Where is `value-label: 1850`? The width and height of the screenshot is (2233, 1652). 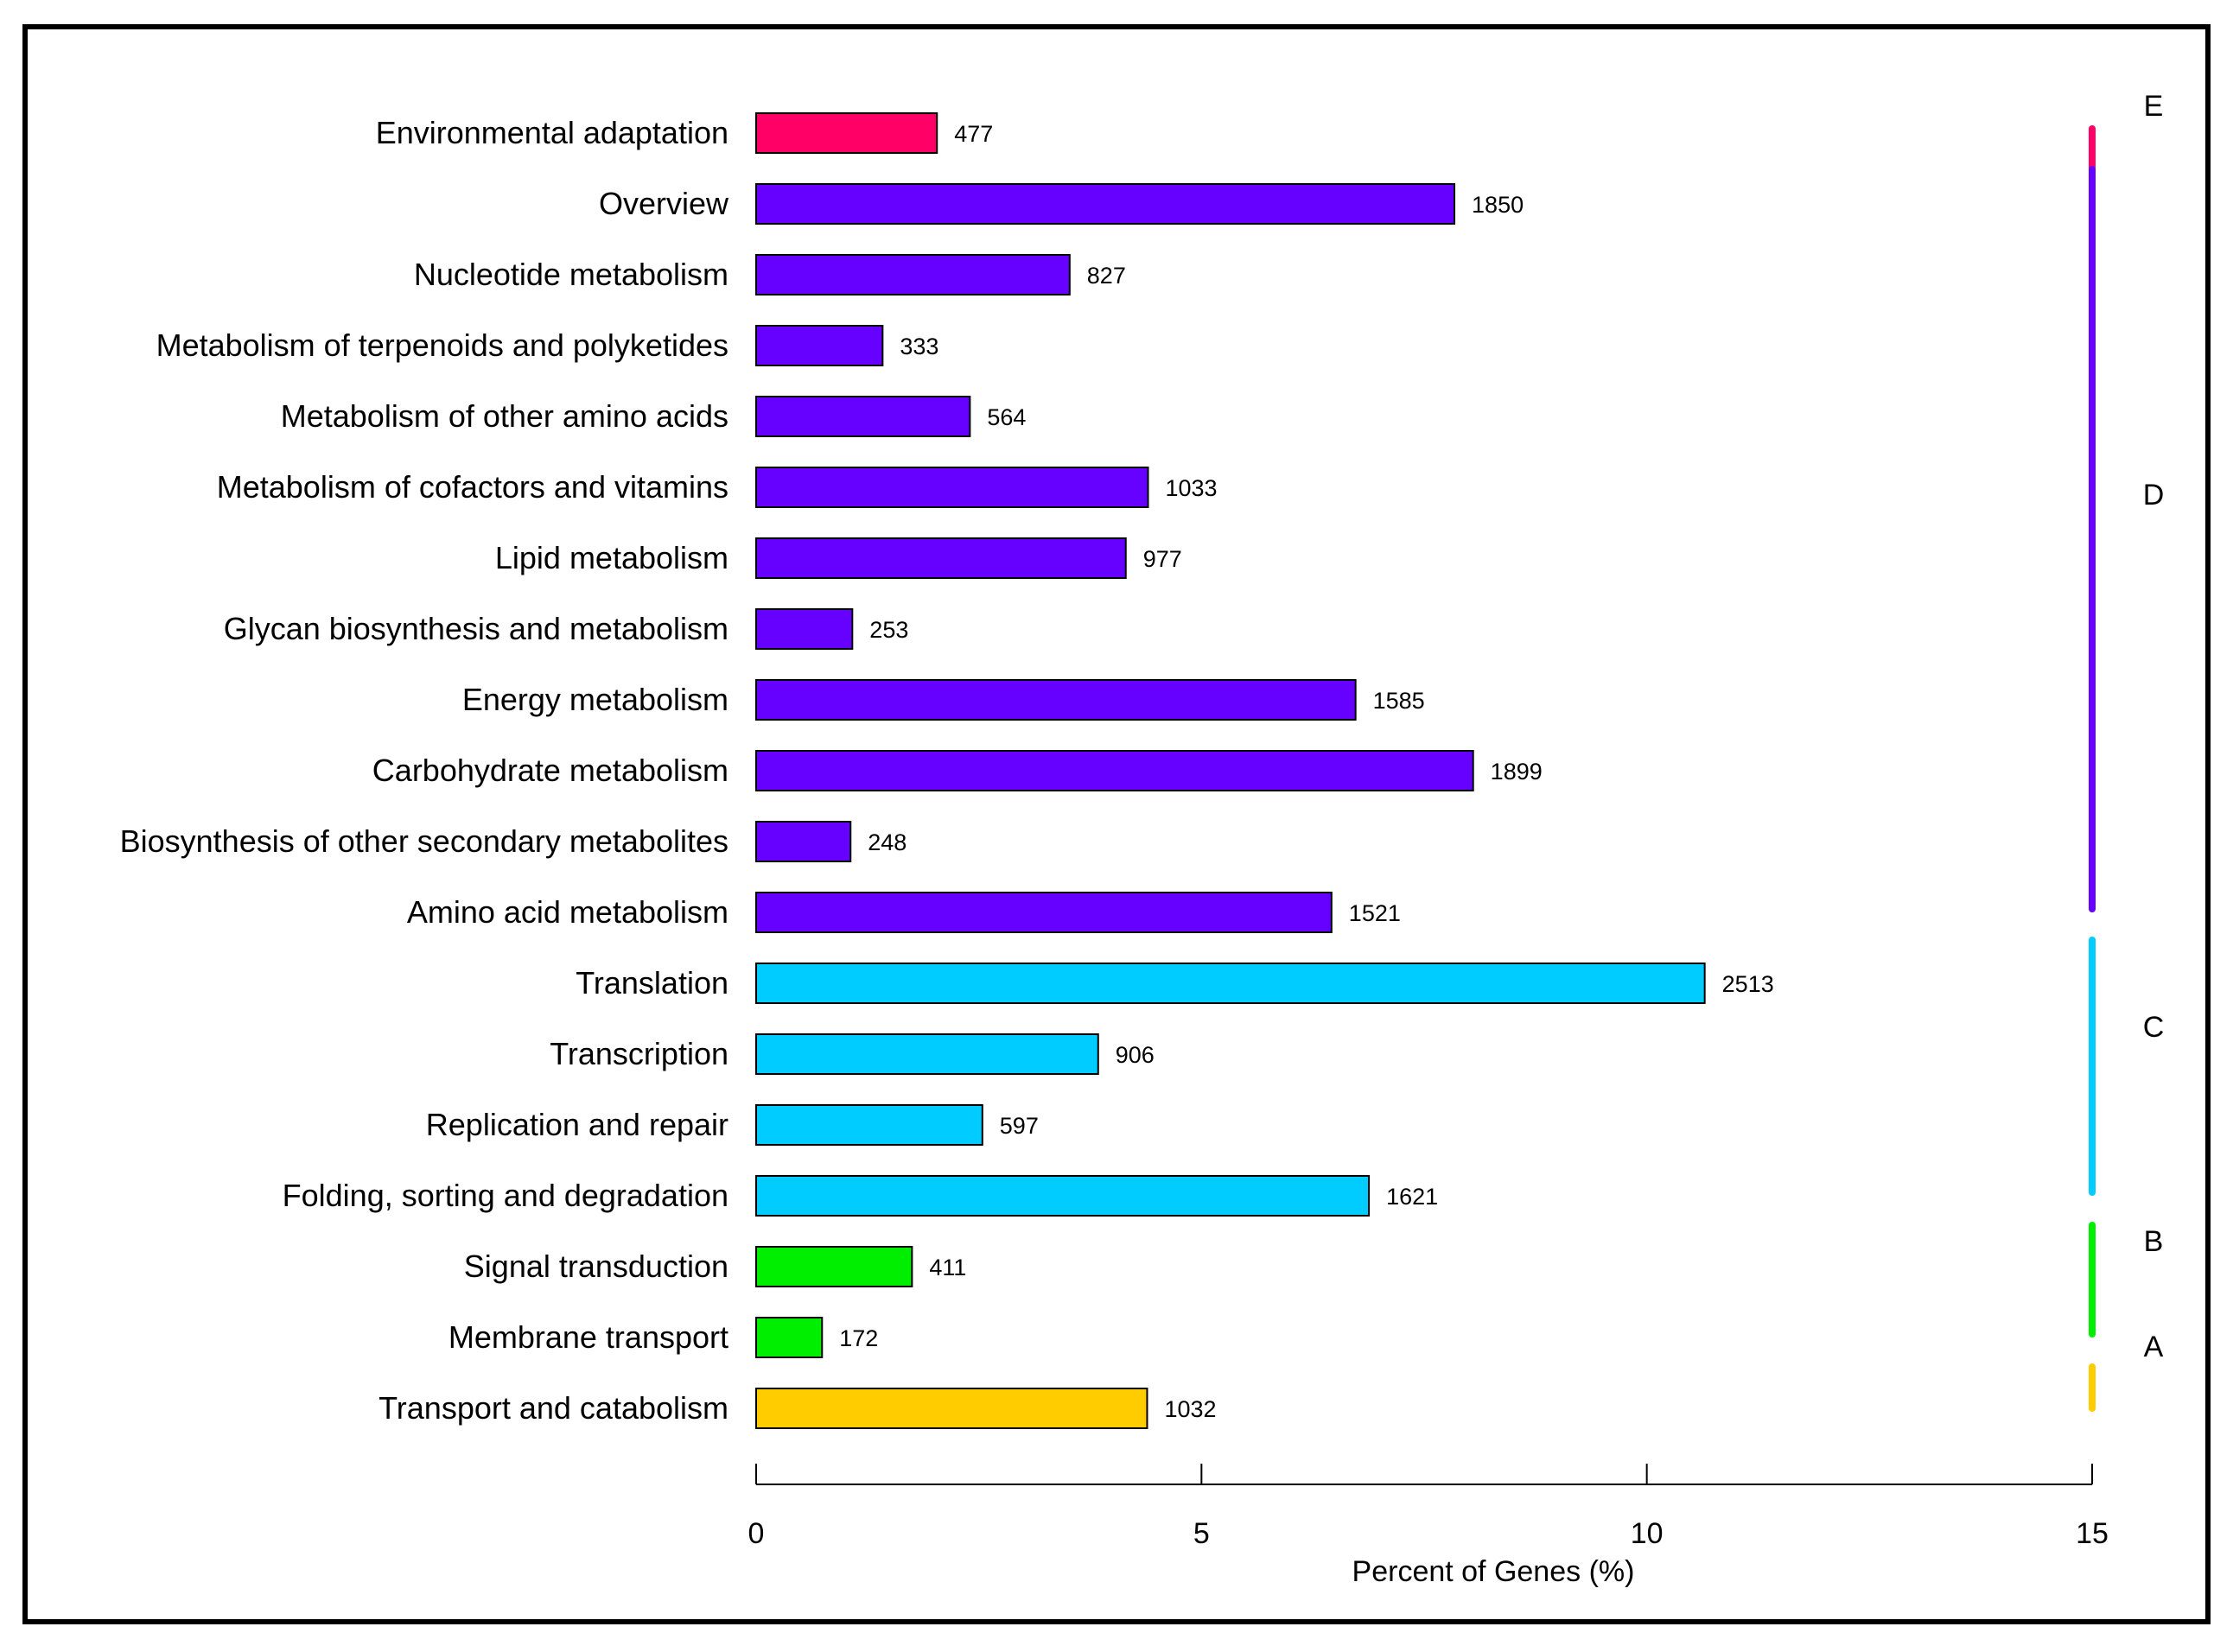 value-label: 1850 is located at coordinates (1498, 205).